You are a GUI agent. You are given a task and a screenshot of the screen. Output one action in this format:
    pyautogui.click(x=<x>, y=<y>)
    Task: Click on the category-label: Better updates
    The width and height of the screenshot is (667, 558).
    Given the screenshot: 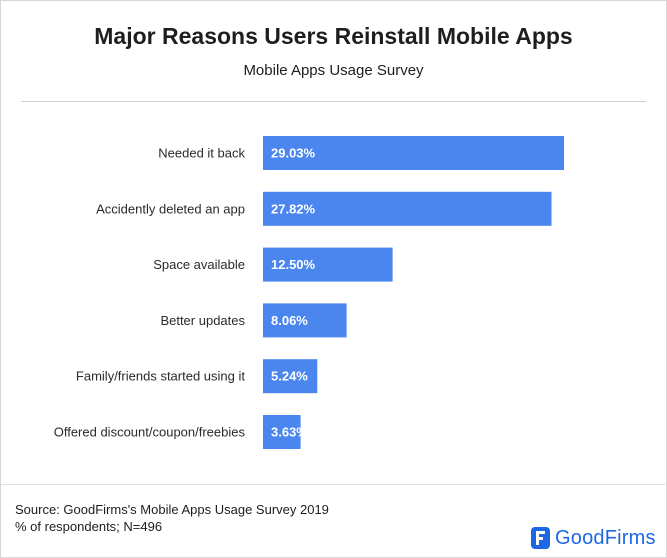 What is the action you would take?
    pyautogui.click(x=202, y=320)
    